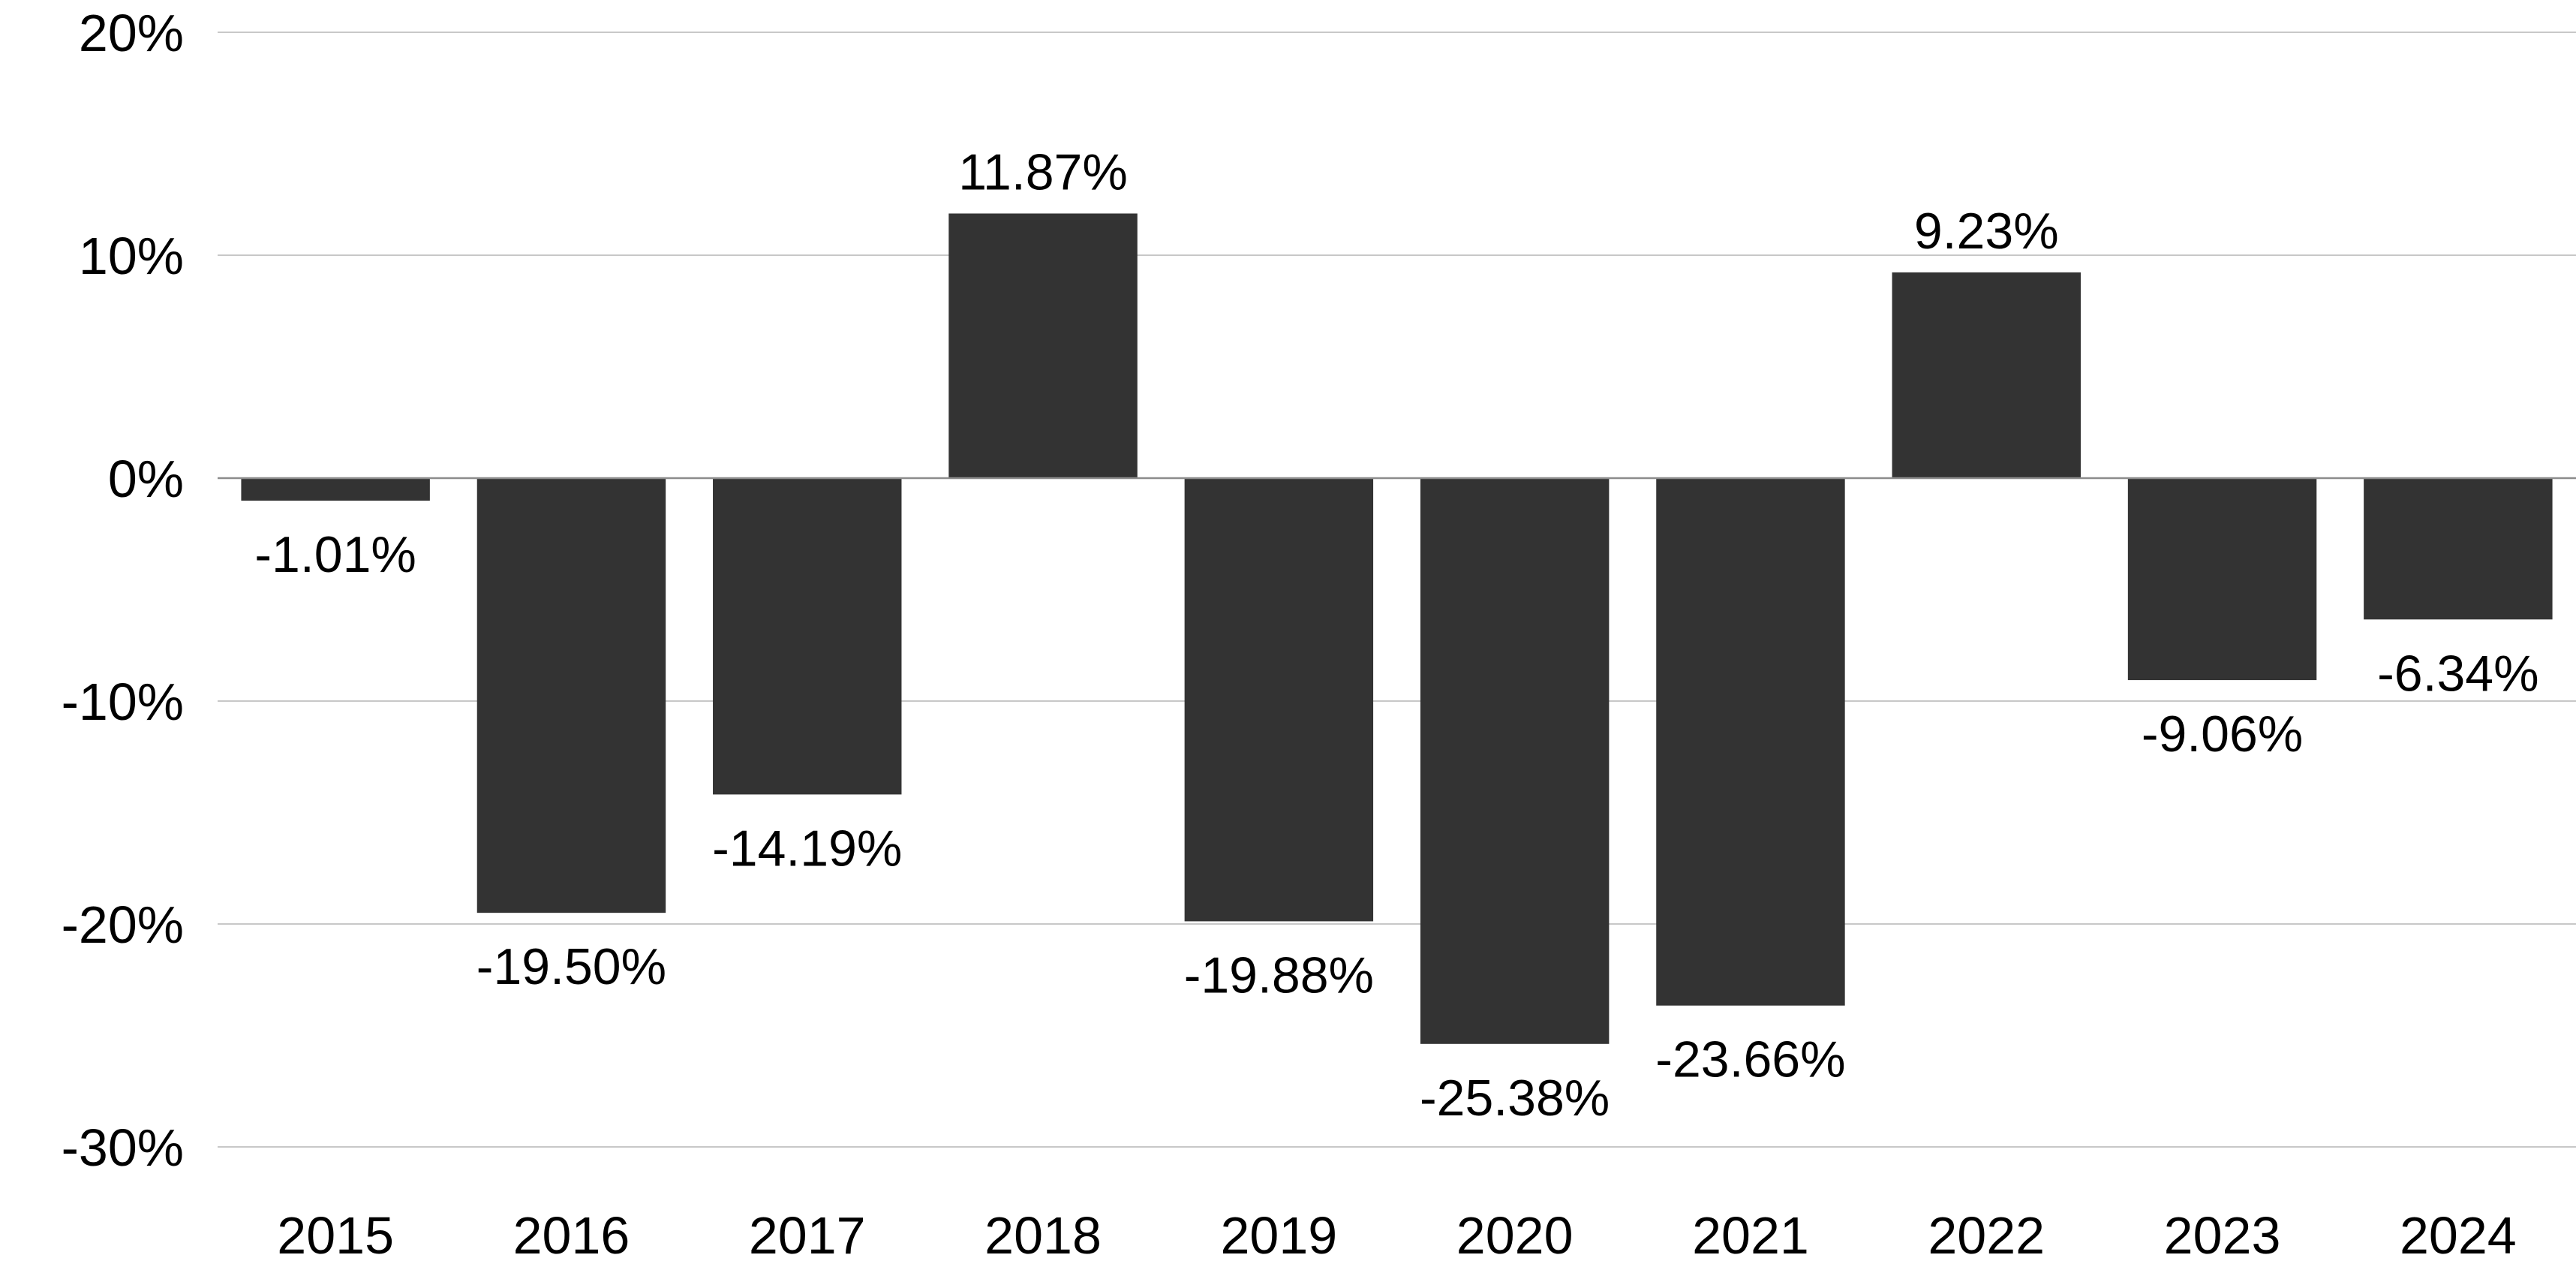 Image resolution: width=2576 pixels, height=1270 pixels. What do you see at coordinates (123, 924) in the screenshot?
I see `y-tick-label: -20%` at bounding box center [123, 924].